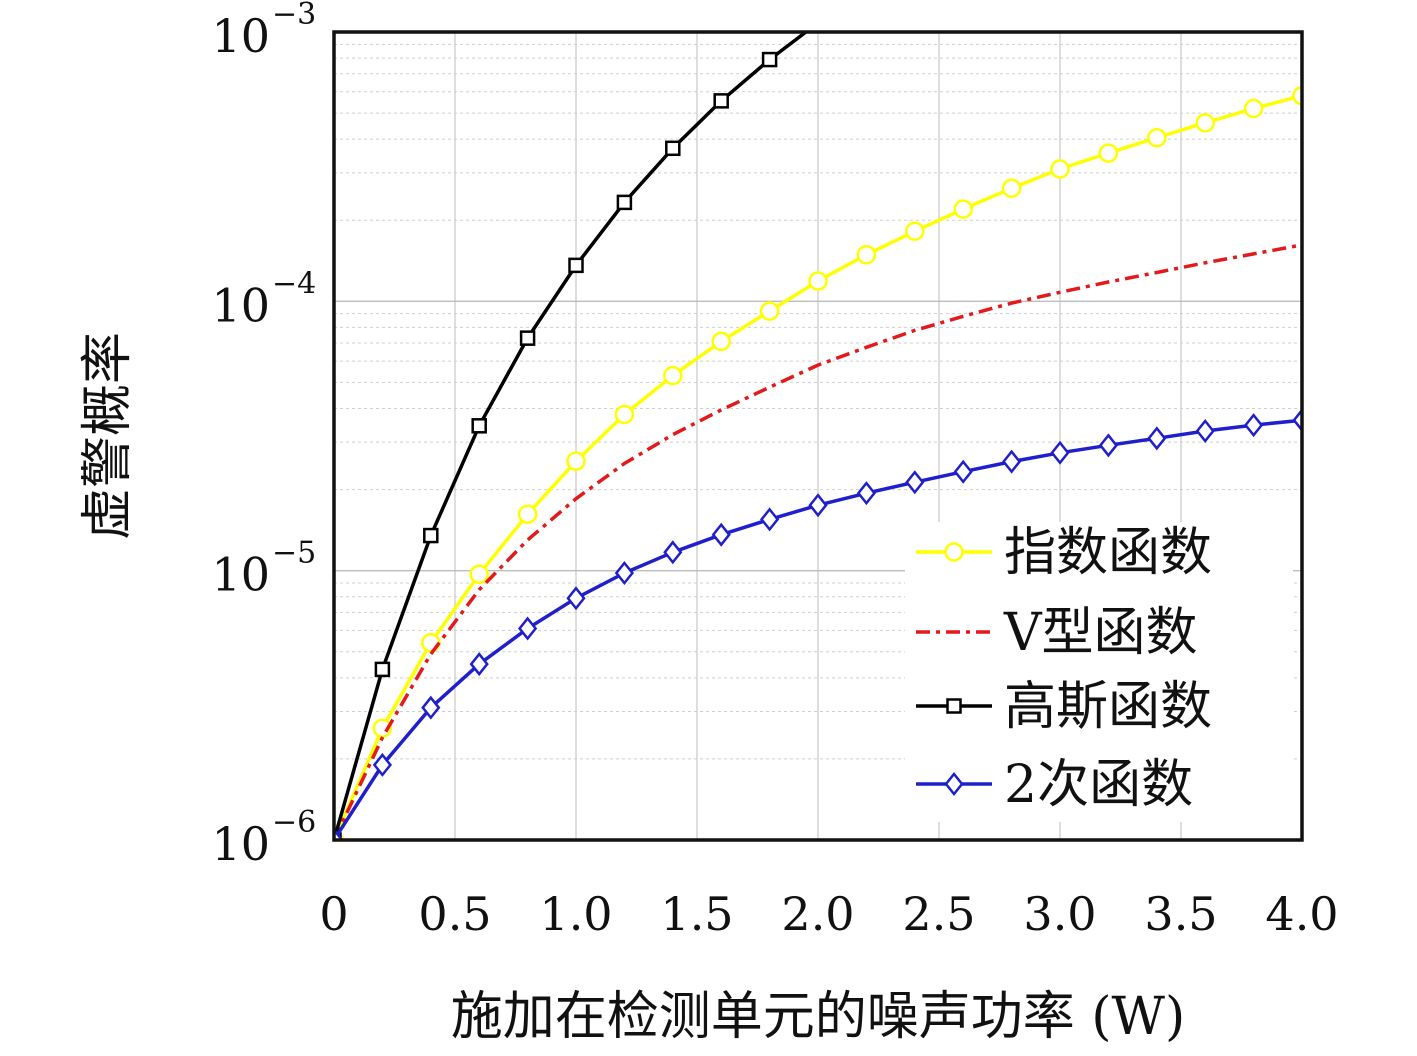 This screenshot has height=1056, width=1417. I want to click on legend-box, so click(1099, 672).